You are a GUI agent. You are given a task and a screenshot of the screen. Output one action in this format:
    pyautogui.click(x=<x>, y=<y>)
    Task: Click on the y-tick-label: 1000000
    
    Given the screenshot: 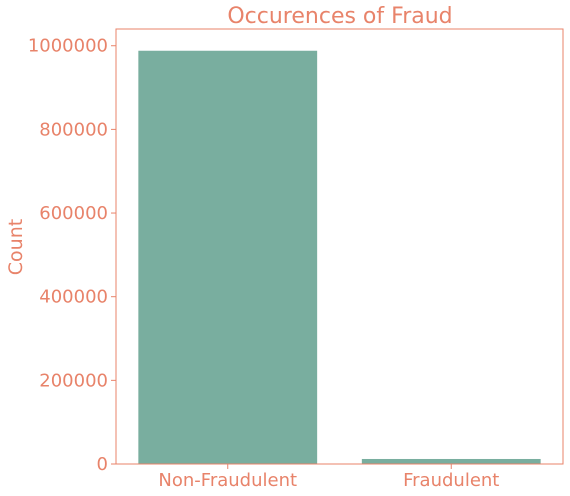 What is the action you would take?
    pyautogui.click(x=68, y=46)
    